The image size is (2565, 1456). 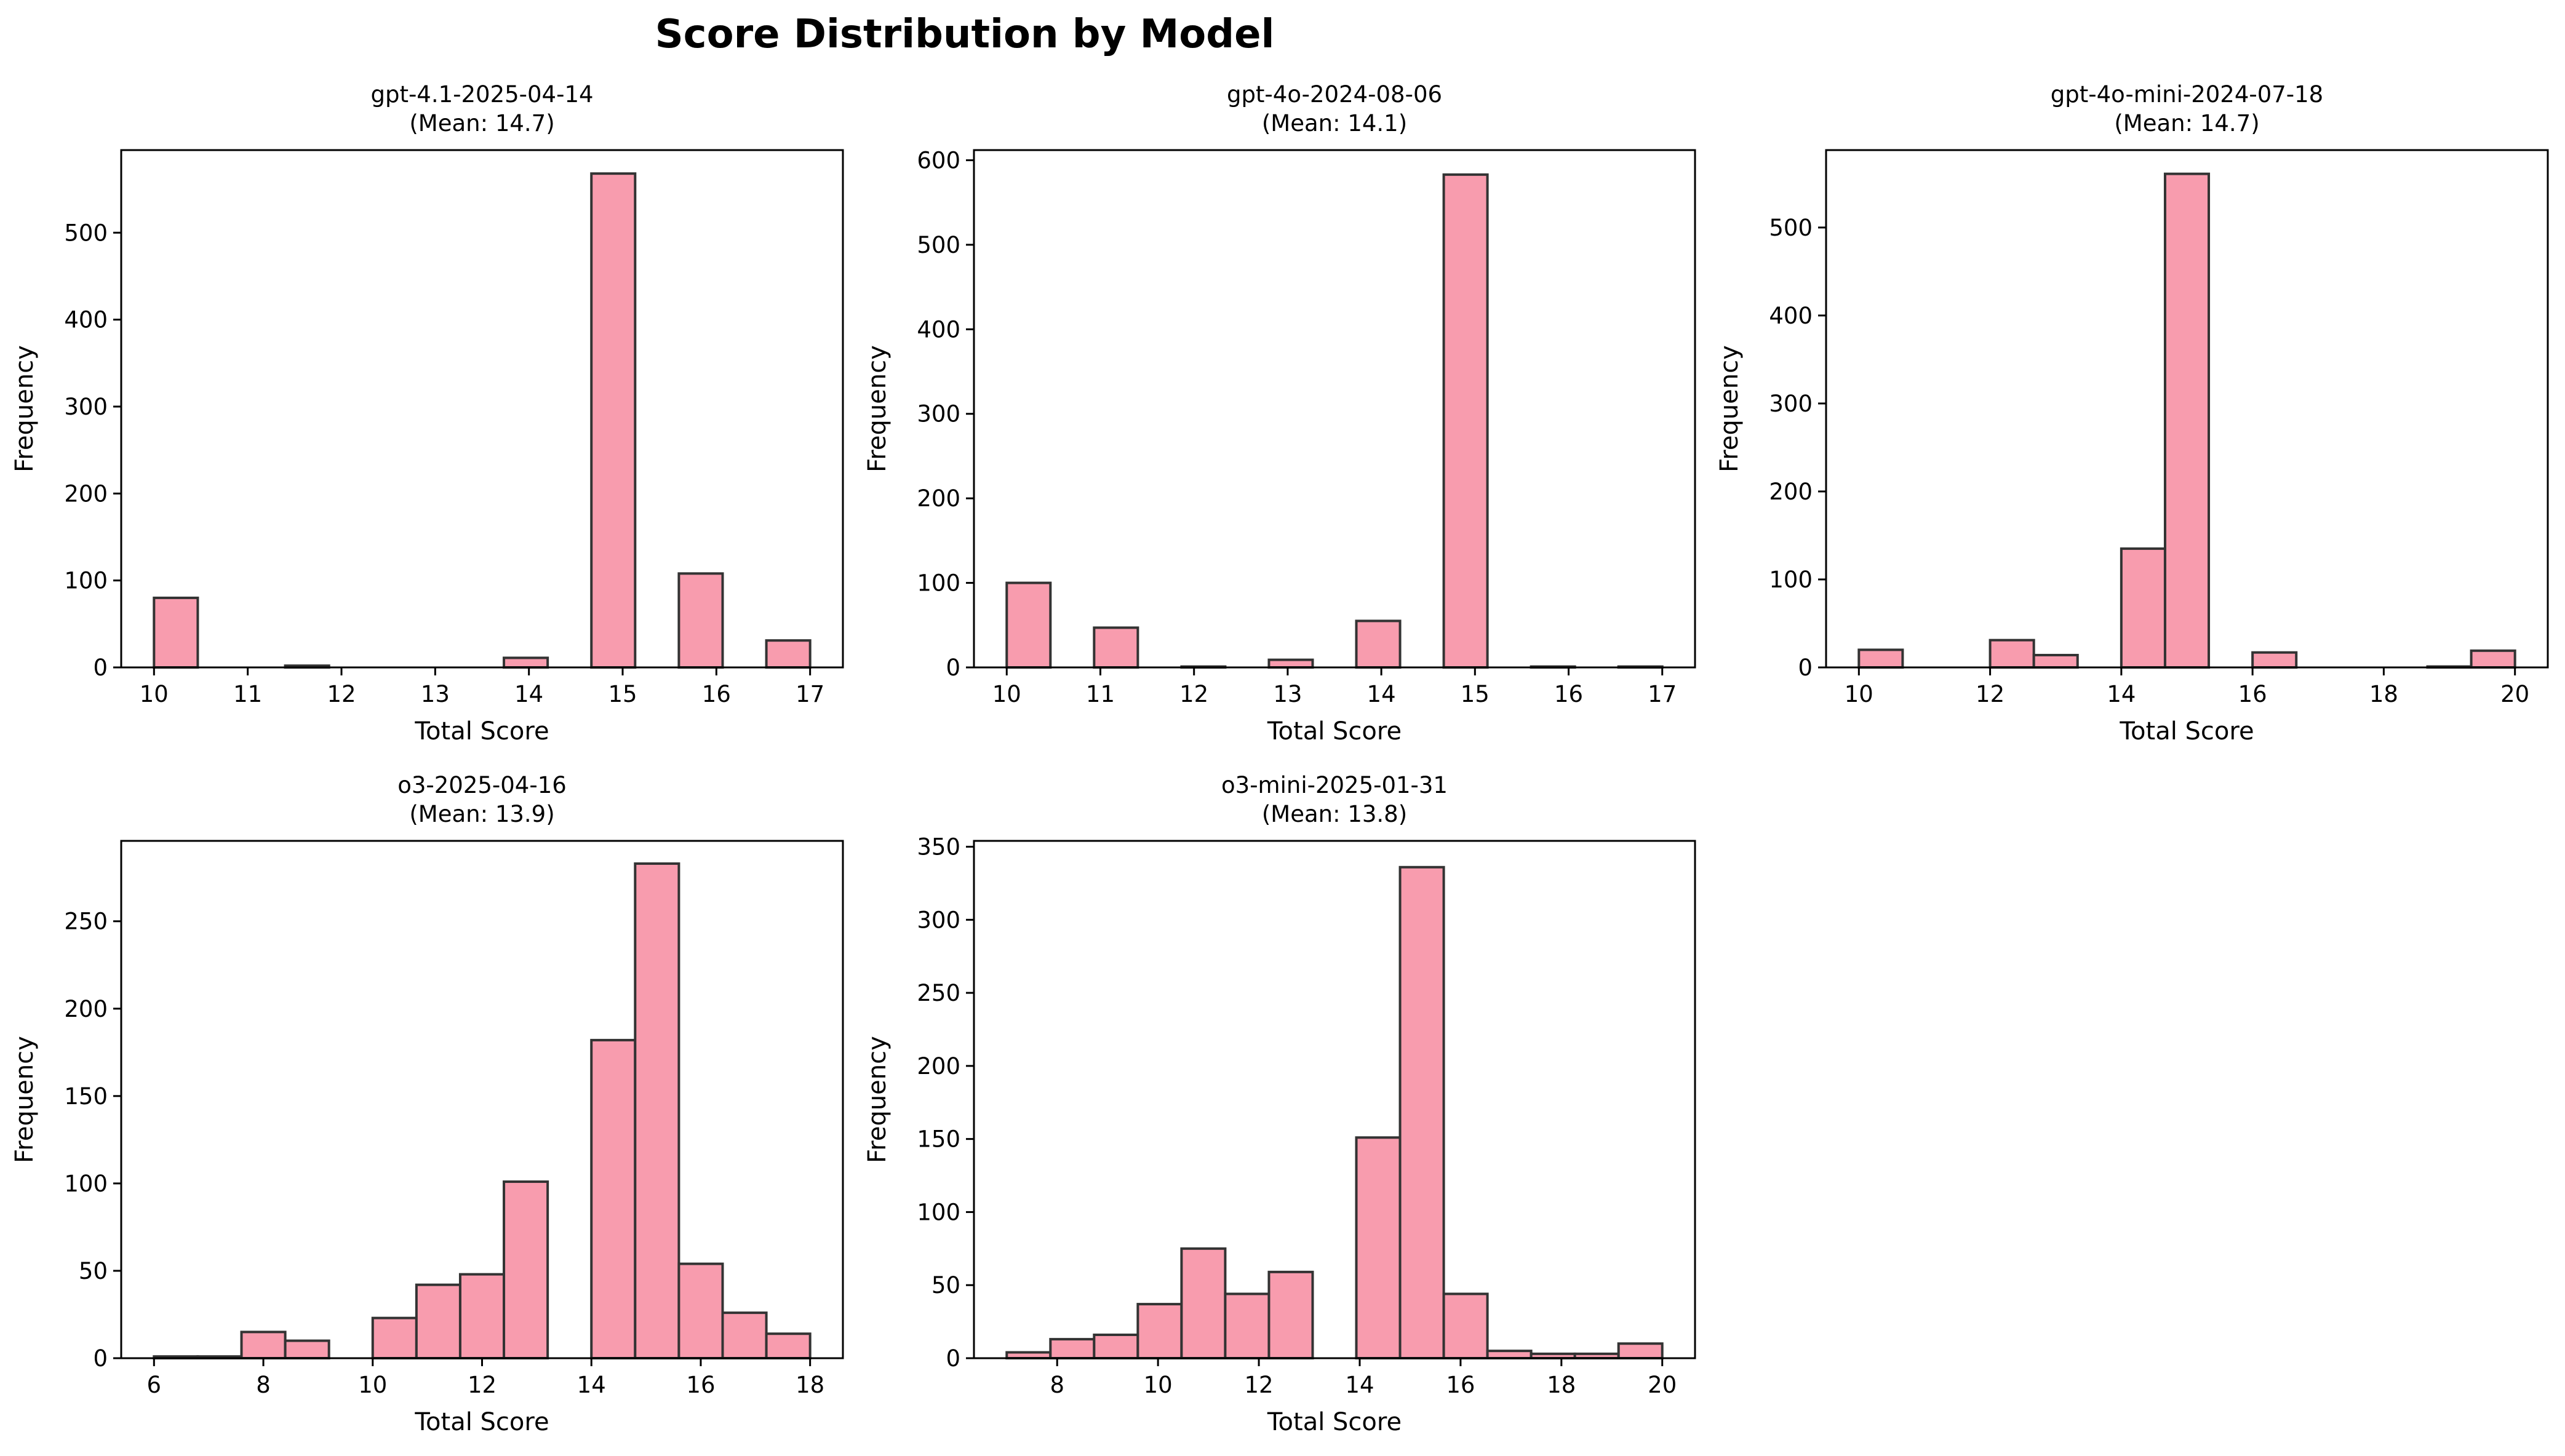 What do you see at coordinates (2514, 694) in the screenshot?
I see `x-tick-label: 20` at bounding box center [2514, 694].